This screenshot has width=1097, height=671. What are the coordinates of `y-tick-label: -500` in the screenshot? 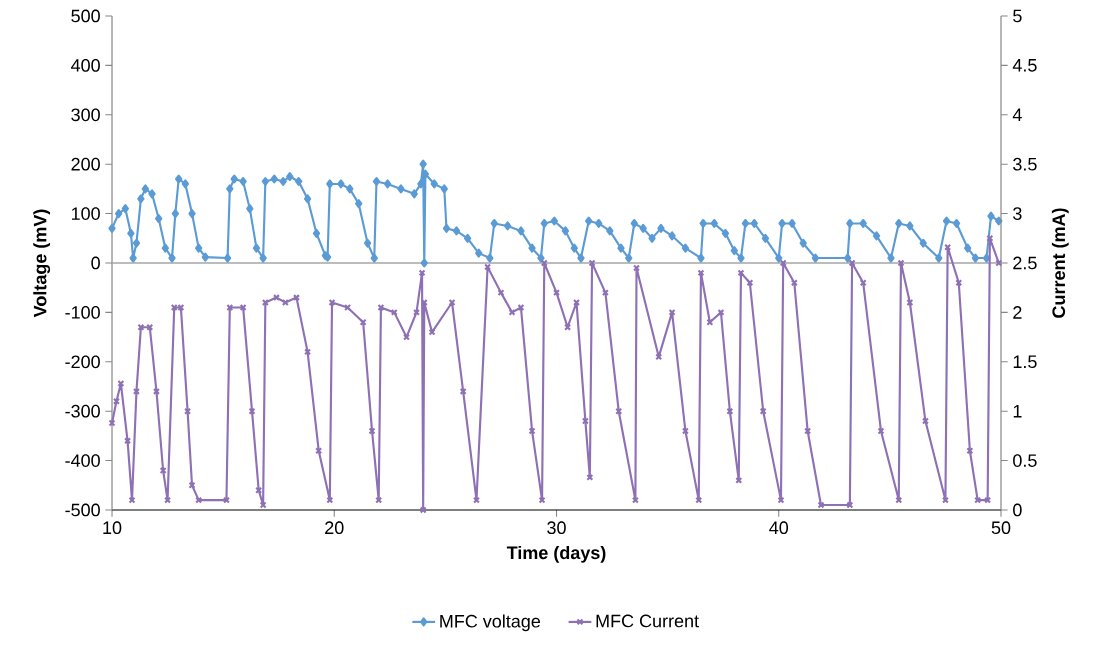 It's located at (82, 510).